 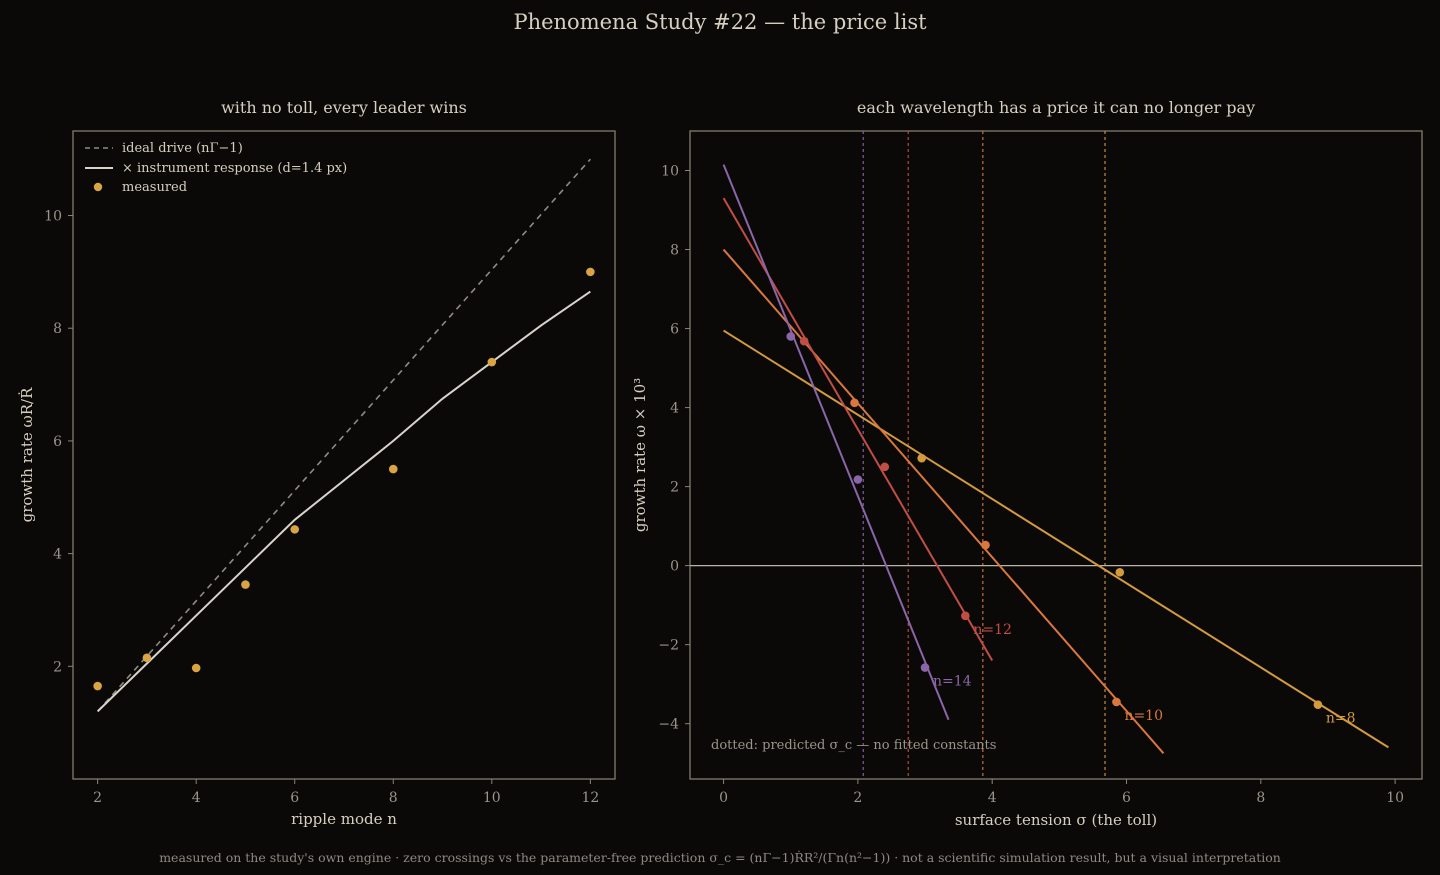 What do you see at coordinates (674, 448) in the screenshot?
I see `right-y-ticks: −4 −2 0 2 4 6 8 10` at bounding box center [674, 448].